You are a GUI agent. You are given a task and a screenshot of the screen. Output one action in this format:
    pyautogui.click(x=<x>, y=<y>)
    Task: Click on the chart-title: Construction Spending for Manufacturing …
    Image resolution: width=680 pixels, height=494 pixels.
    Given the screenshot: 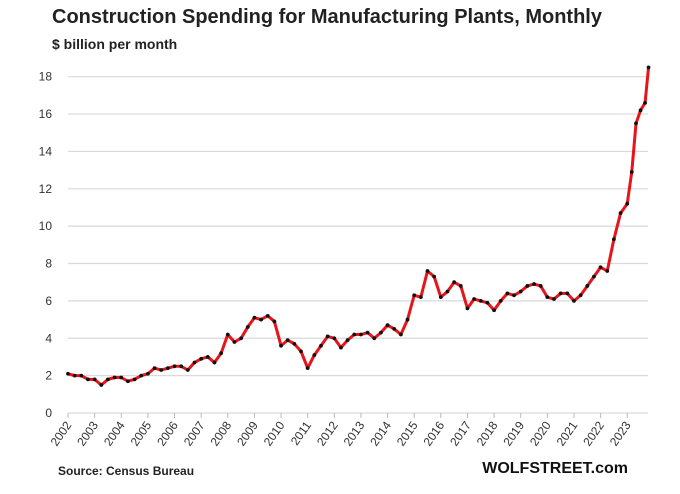 What is the action you would take?
    pyautogui.click(x=327, y=17)
    